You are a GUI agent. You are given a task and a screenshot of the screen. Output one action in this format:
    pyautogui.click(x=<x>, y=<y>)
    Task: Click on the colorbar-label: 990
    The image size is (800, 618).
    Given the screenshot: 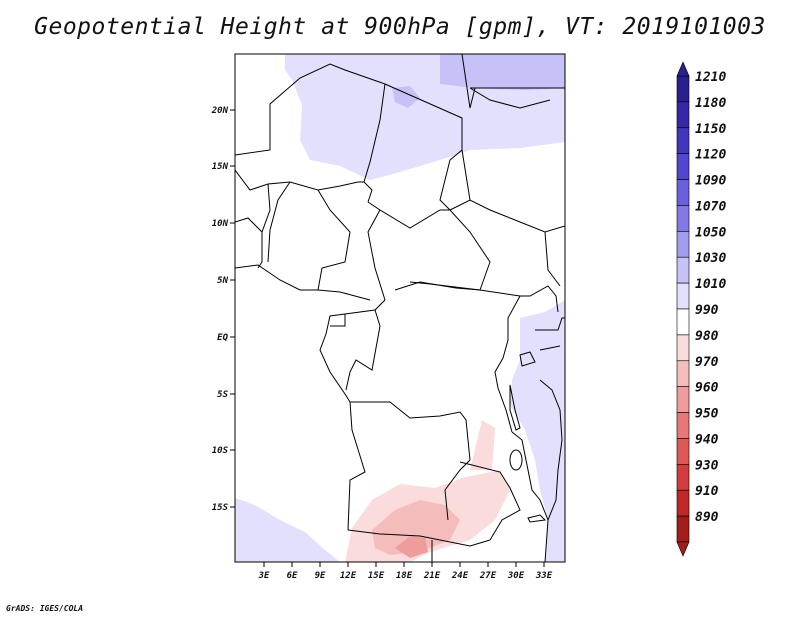 What is the action you would take?
    pyautogui.click(x=707, y=310)
    